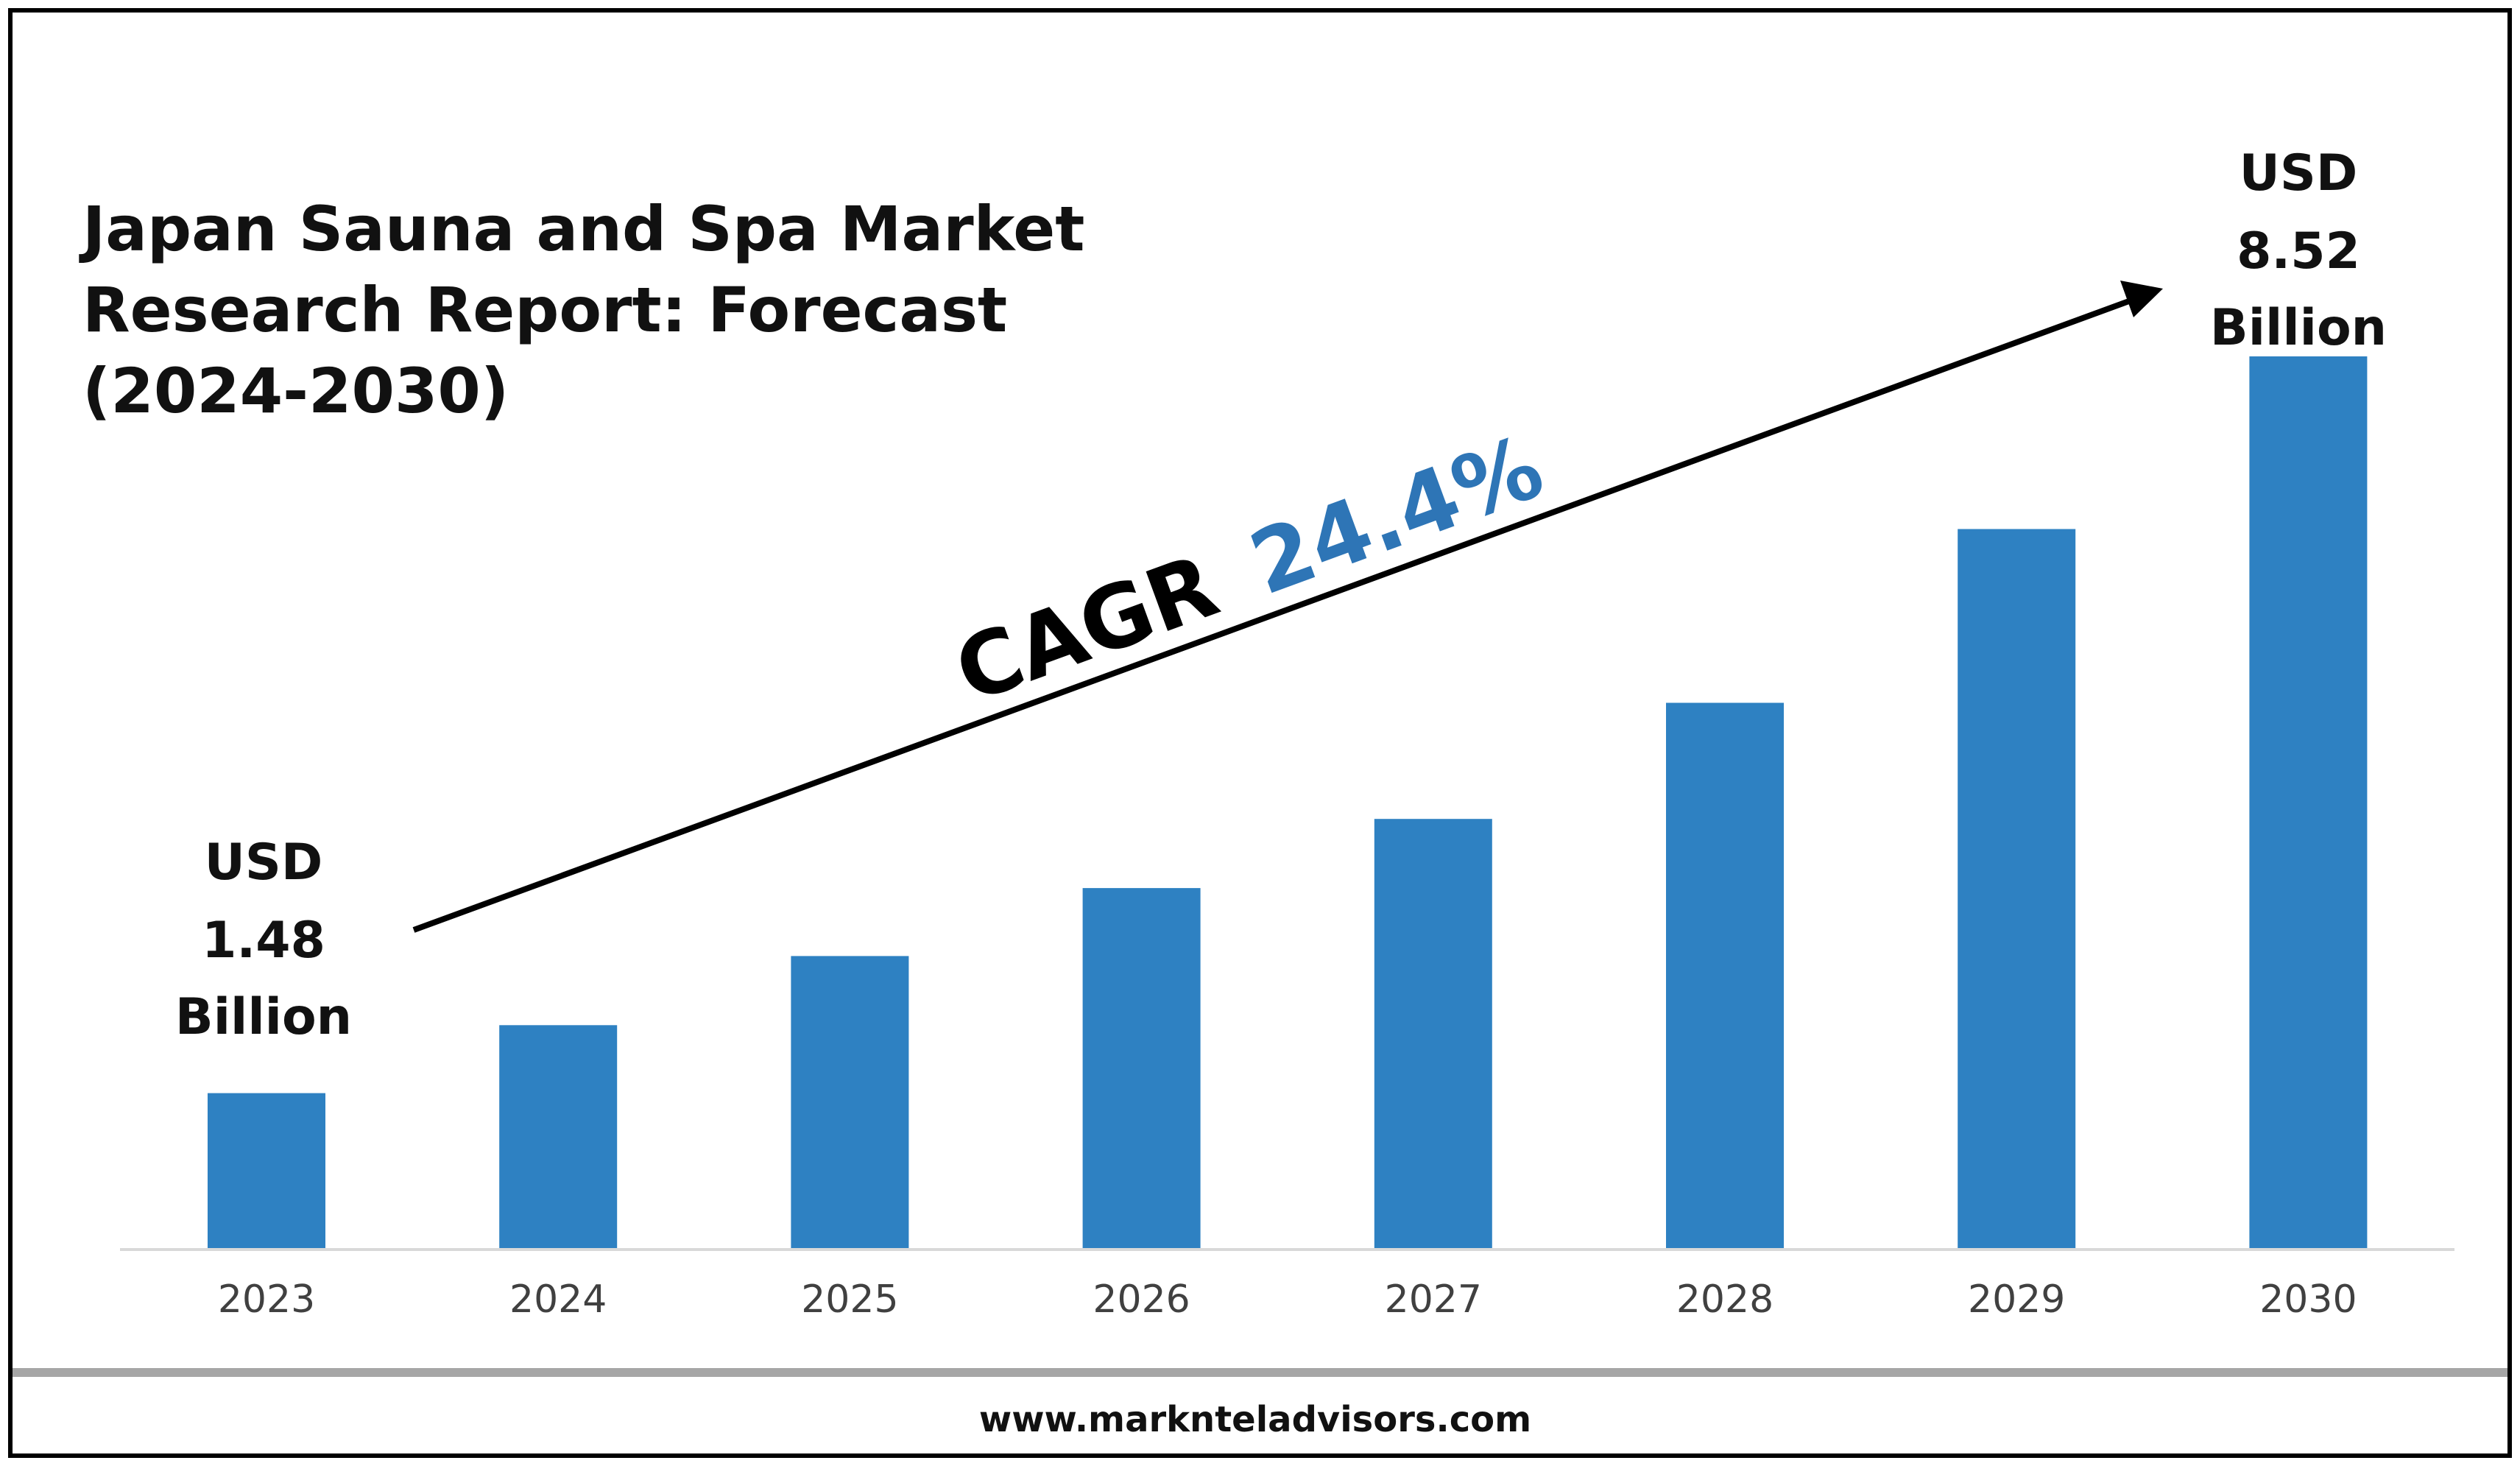 The width and height of the screenshot is (2520, 1466). Describe the element at coordinates (2141, 299) in the screenshot. I see `trend-arrow-head` at that location.